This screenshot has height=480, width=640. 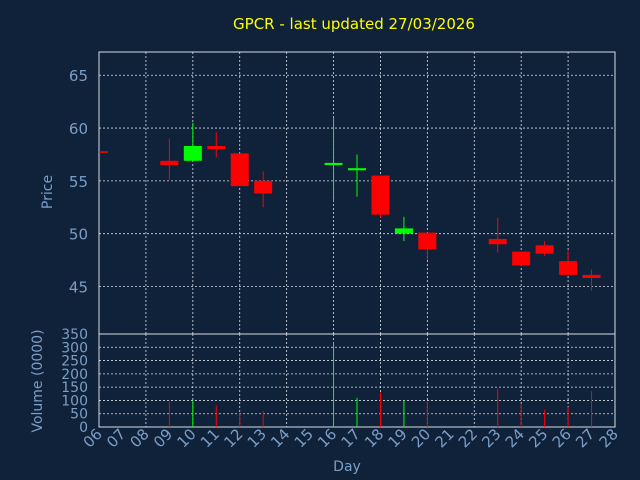 I want to click on day-tick-label: 14, so click(x=280, y=438).